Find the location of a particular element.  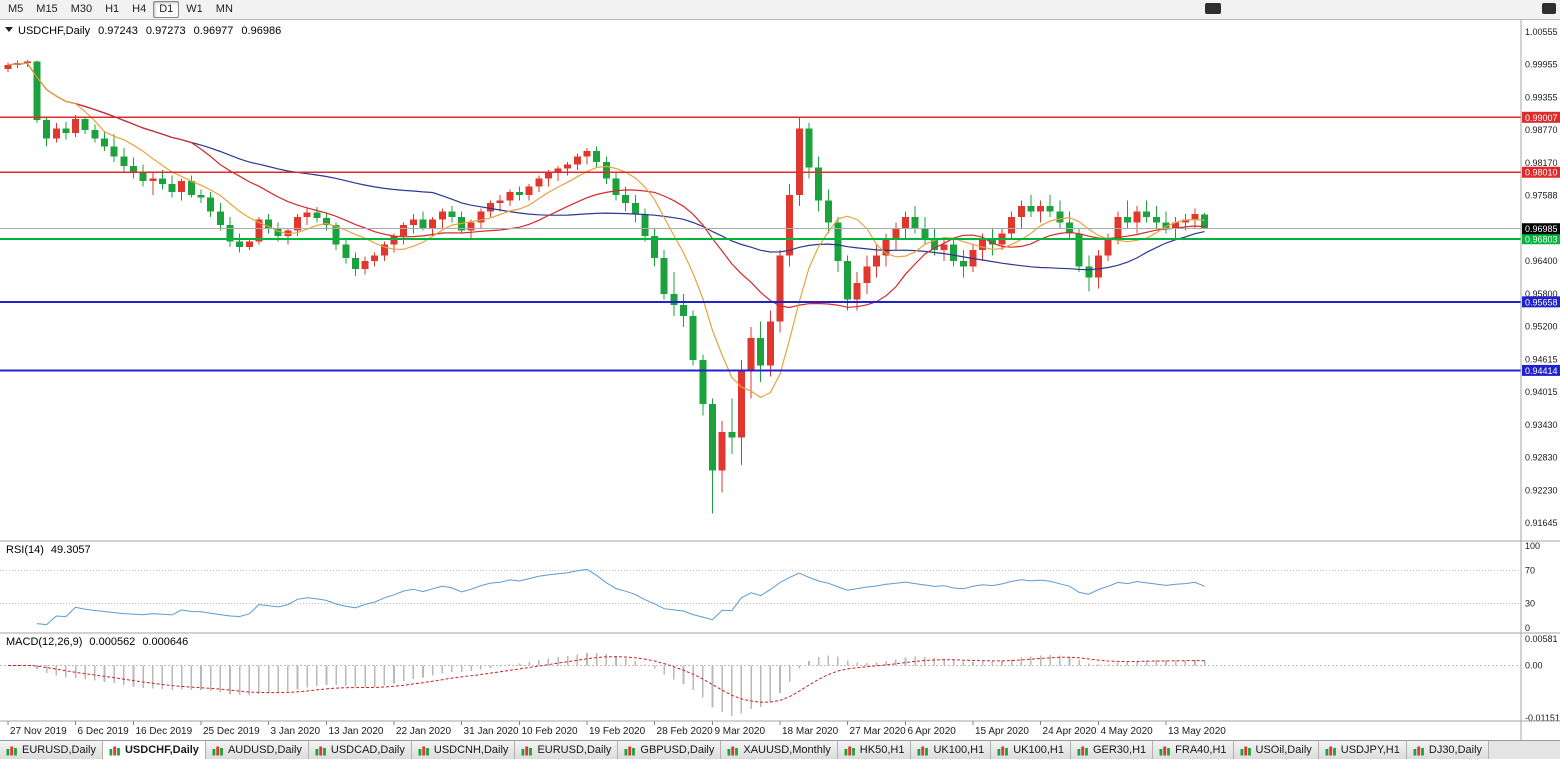

chart-tab-ger30-h1: GER30,H1 is located at coordinates (1112, 750).